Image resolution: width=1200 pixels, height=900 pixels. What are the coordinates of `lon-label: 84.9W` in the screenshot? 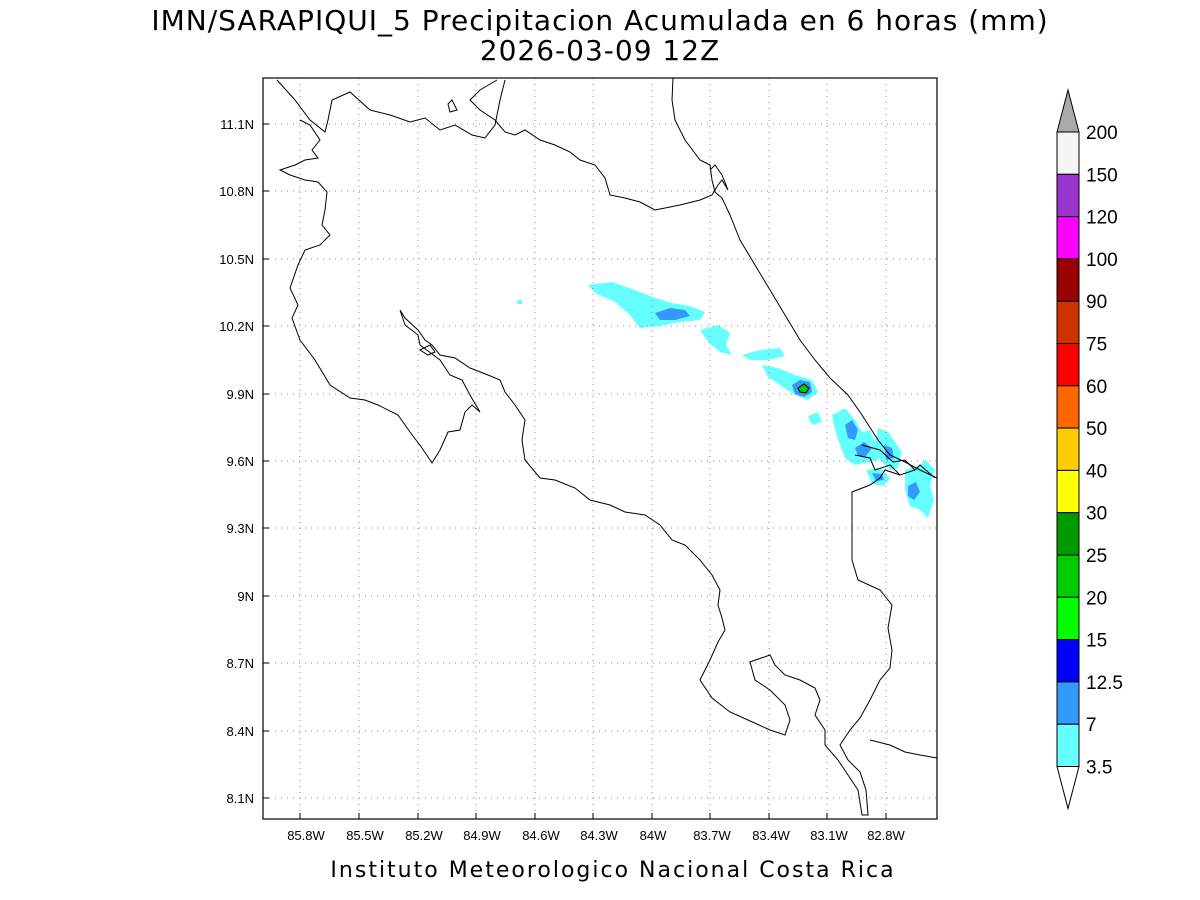 It's located at (482, 835).